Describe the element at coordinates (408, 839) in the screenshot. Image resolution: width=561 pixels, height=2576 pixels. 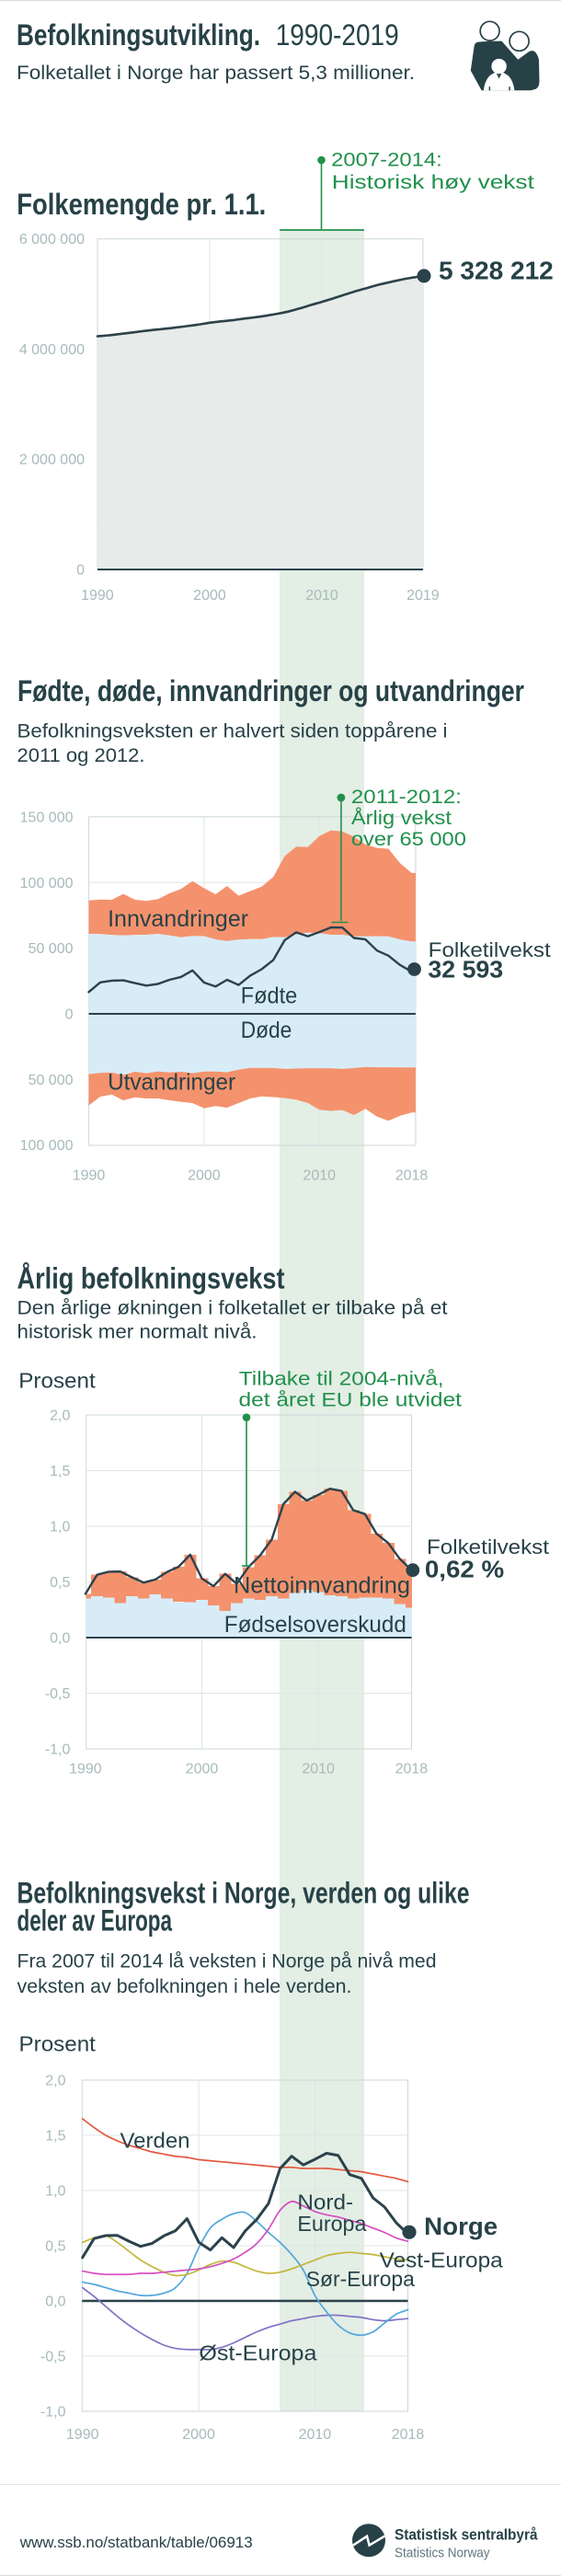
I see `svg-text: over 65 000` at that location.